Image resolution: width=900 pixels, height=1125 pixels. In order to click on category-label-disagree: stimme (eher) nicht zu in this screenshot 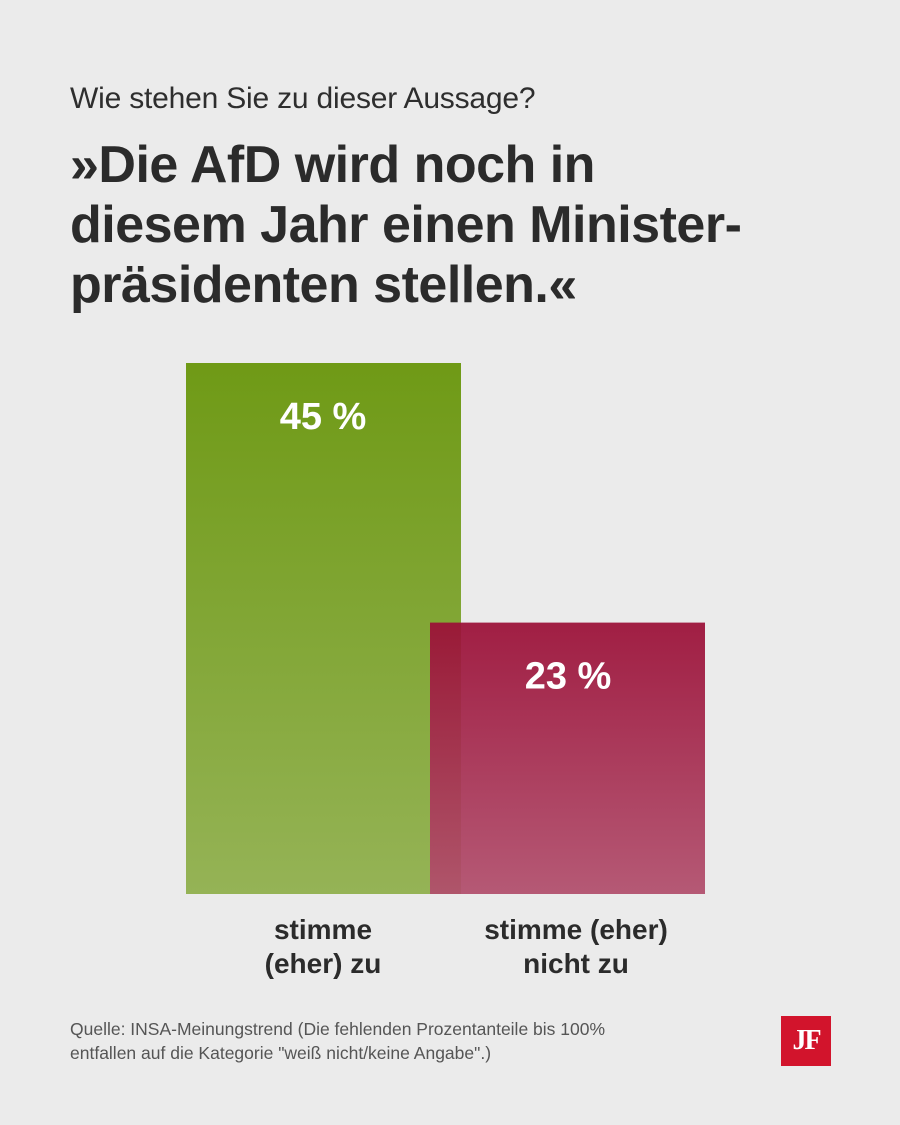, I will do `click(576, 946)`.